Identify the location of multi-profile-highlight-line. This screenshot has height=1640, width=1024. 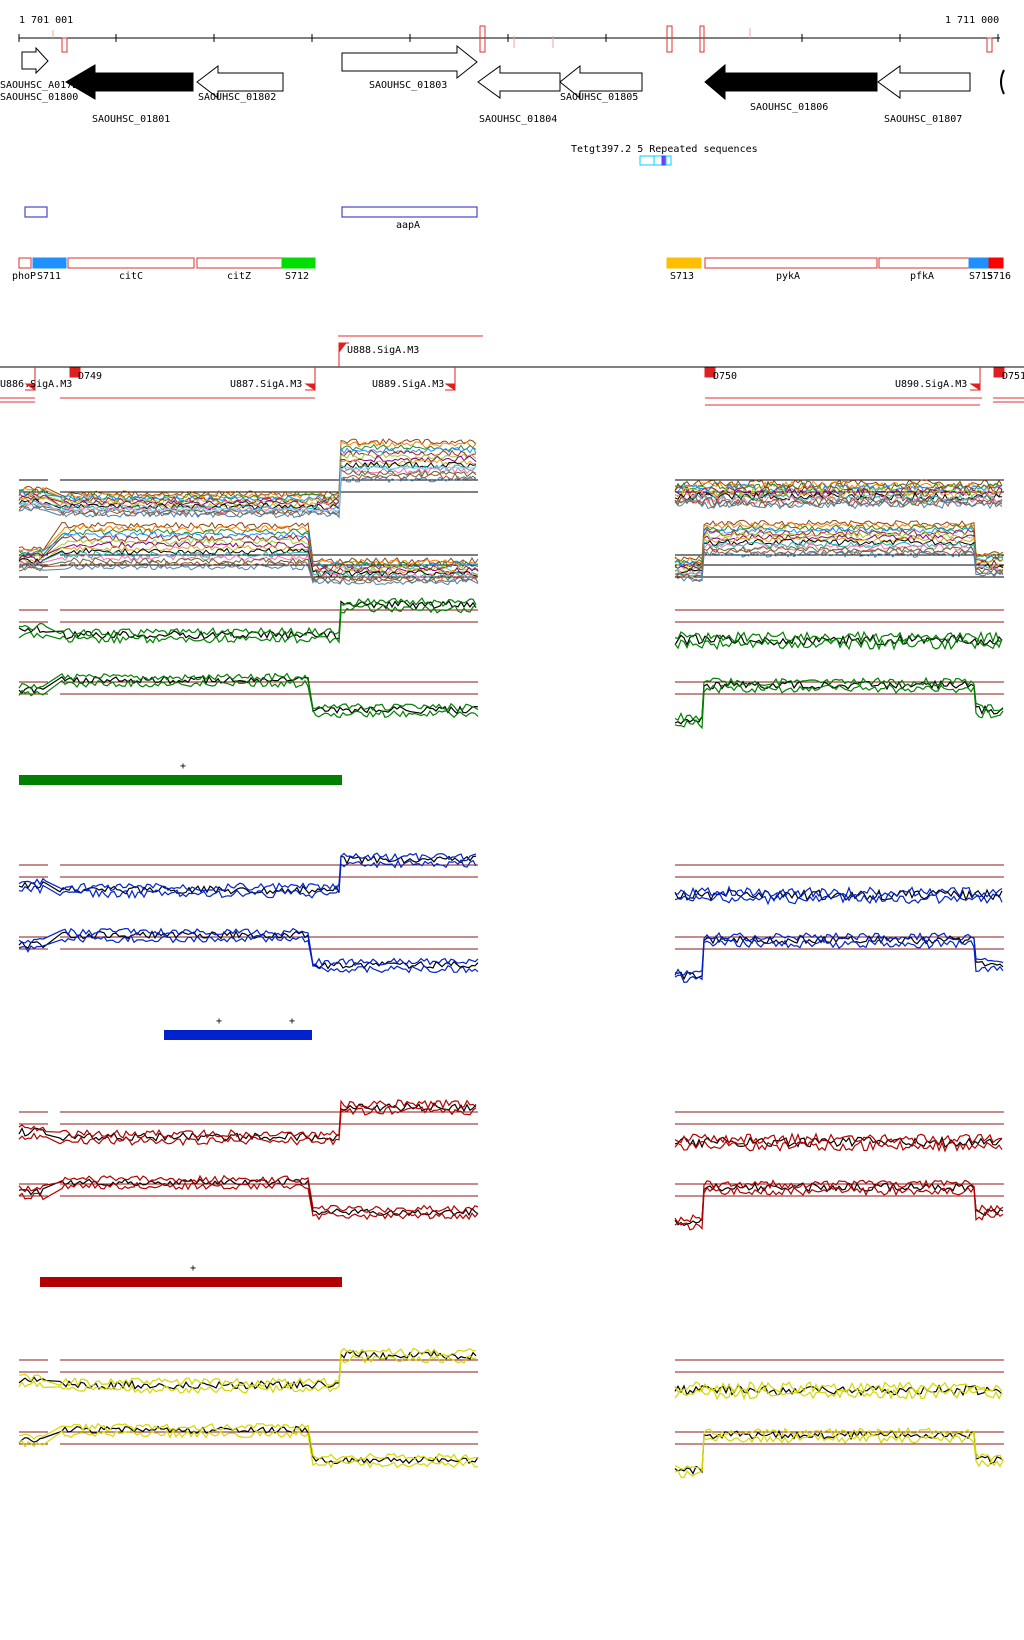
(247, 489).